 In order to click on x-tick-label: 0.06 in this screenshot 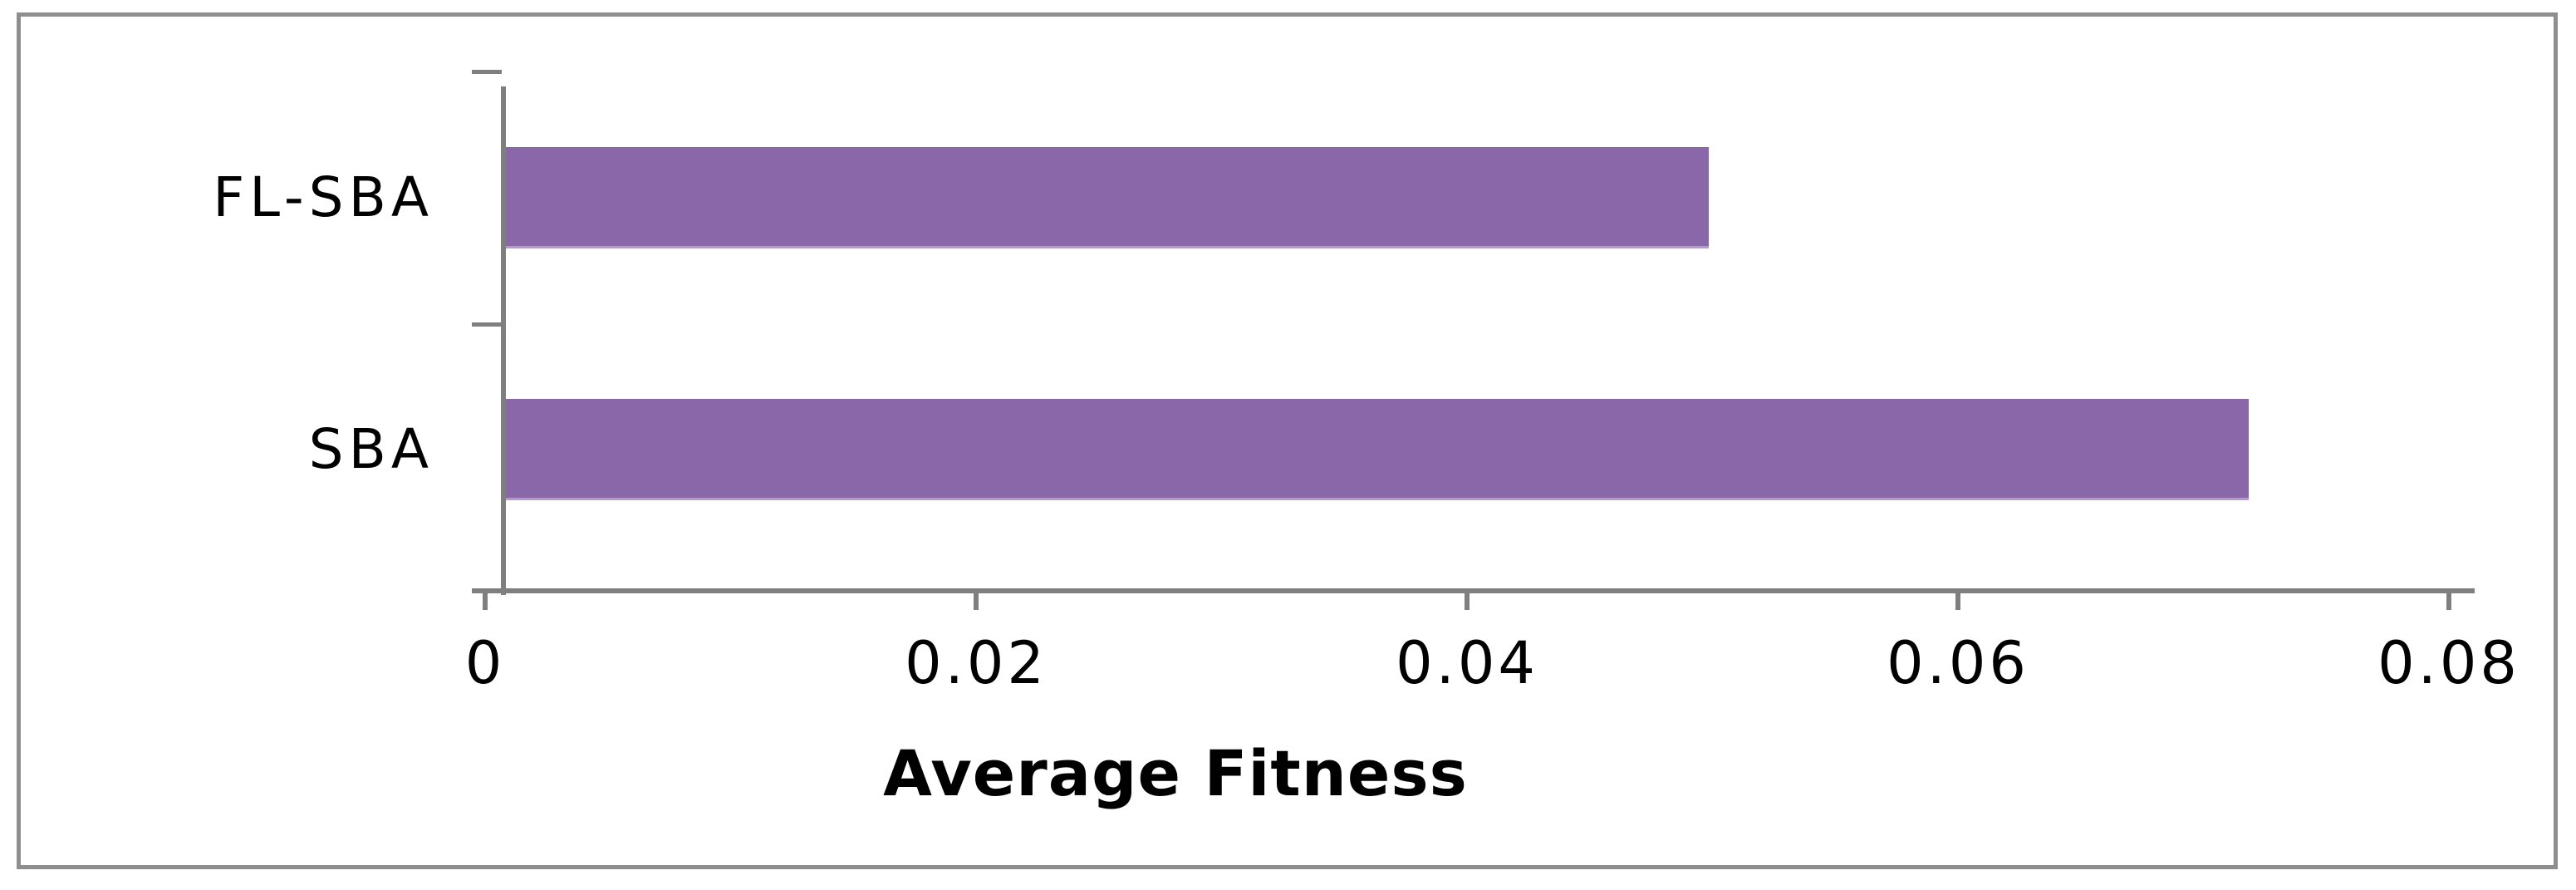, I will do `click(1958, 663)`.